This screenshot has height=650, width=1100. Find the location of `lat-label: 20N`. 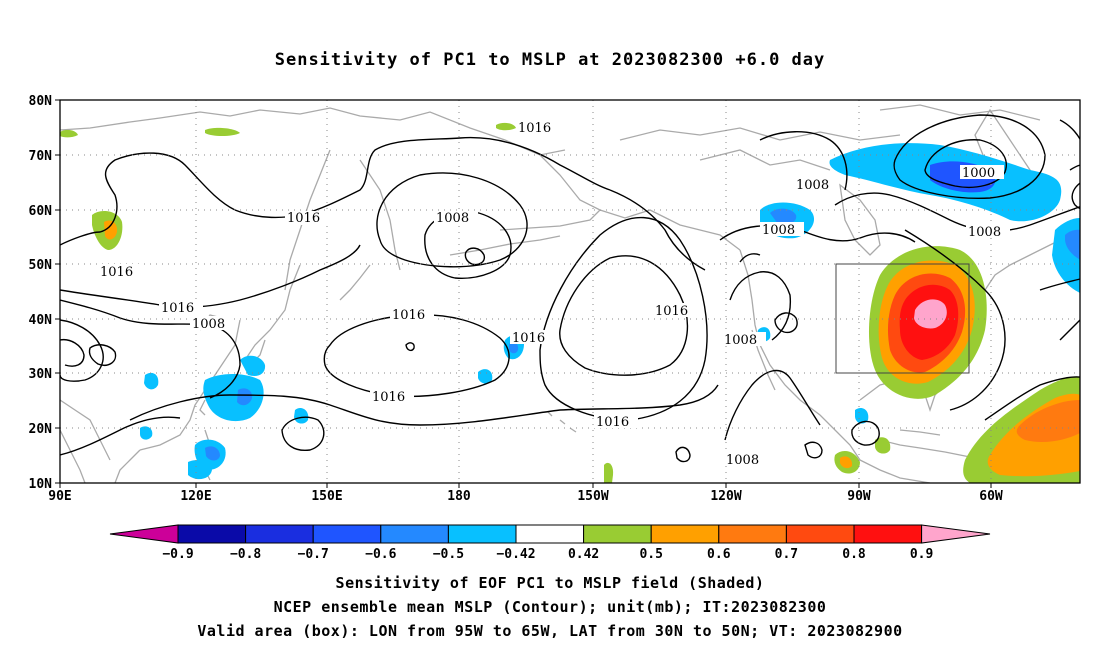

lat-label: 20N is located at coordinates (41, 429).